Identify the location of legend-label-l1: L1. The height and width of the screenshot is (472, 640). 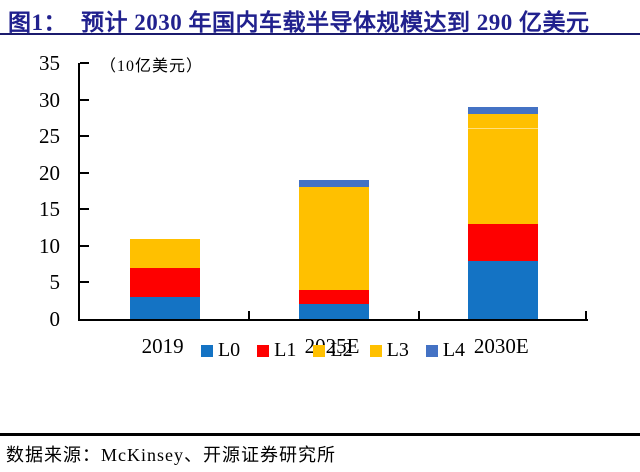
(285, 350).